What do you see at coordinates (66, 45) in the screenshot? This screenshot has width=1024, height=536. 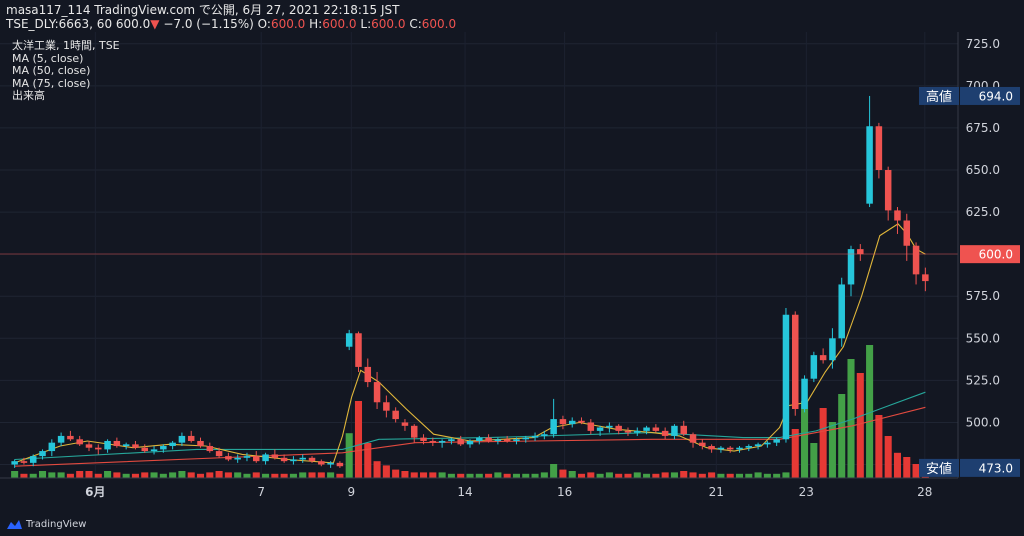 I see `legend-title: 太洋工業, 1時間, TSE` at bounding box center [66, 45].